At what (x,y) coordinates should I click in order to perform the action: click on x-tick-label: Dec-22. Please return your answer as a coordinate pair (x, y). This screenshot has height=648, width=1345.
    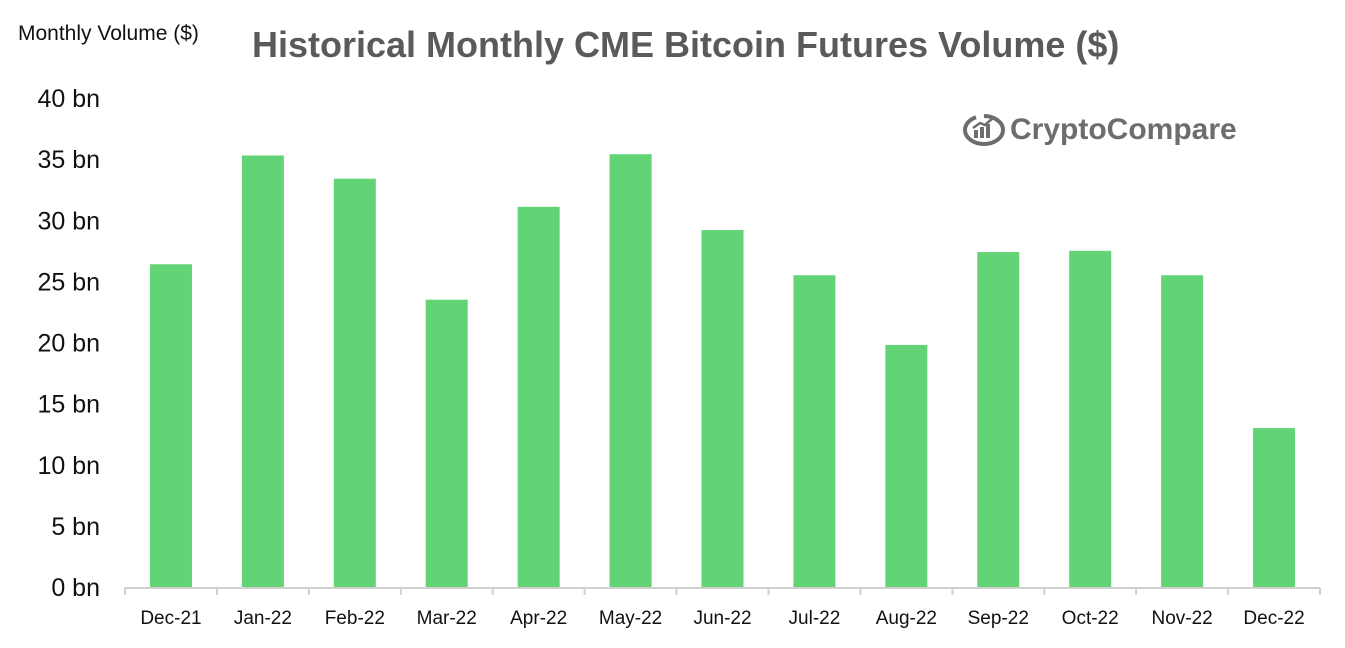
    Looking at the image, I should click on (1273, 618).